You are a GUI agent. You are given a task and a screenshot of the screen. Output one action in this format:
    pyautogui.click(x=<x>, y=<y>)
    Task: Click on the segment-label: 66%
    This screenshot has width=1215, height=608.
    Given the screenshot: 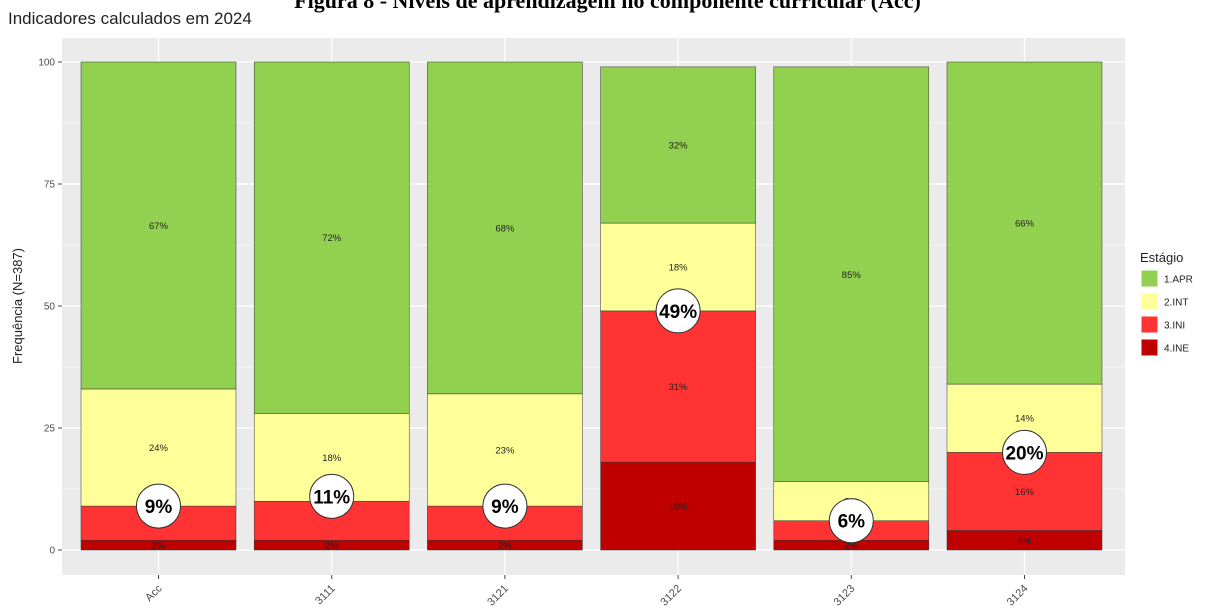 What is the action you would take?
    pyautogui.click(x=1025, y=224)
    